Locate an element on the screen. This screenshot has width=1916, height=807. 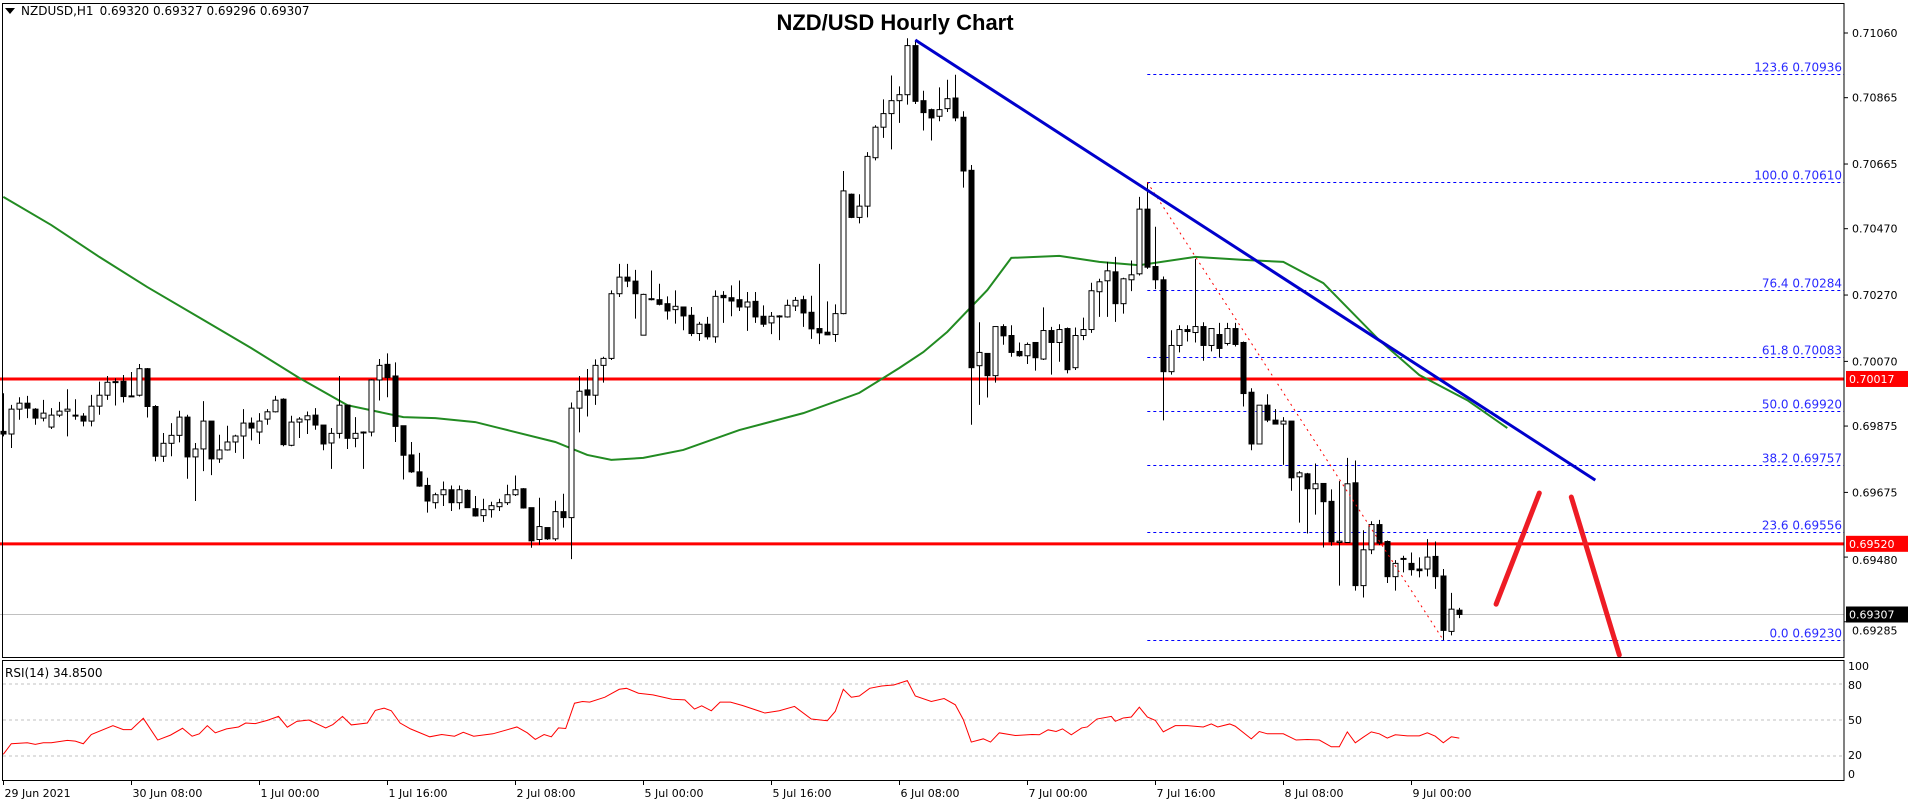
price-level-badge is located at coordinates (1877, 378).